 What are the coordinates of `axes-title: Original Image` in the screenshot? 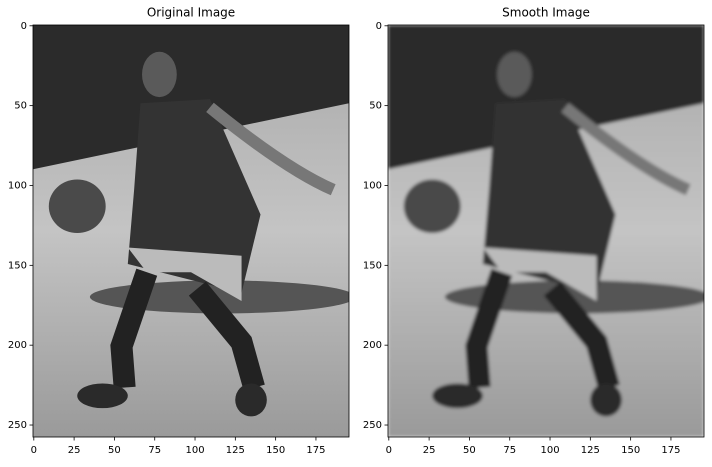 It's located at (191, 13).